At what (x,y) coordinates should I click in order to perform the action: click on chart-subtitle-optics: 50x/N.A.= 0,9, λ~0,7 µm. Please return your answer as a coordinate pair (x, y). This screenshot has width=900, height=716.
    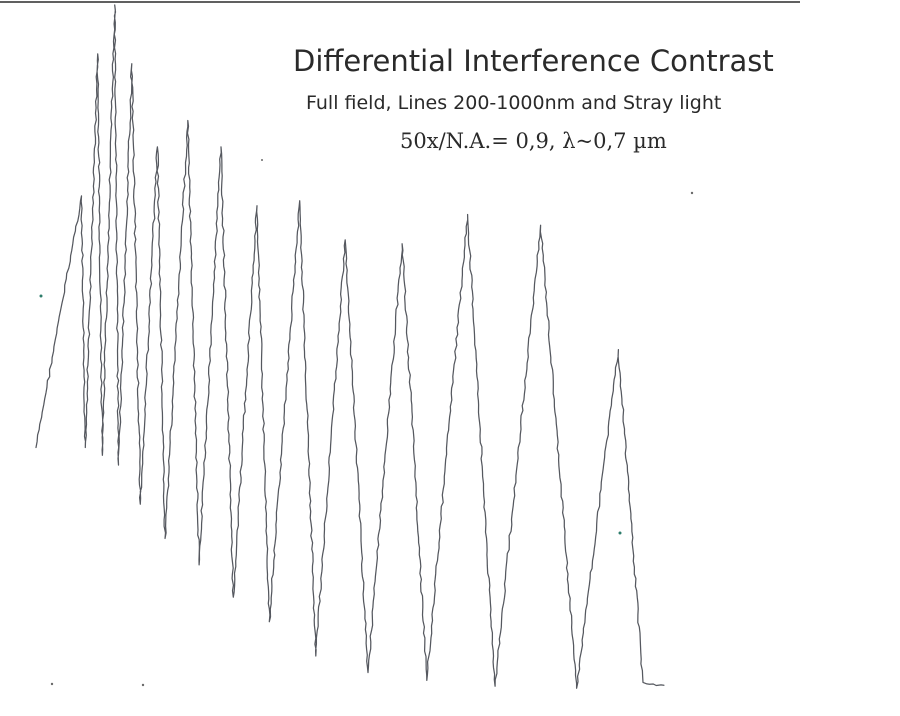
    Looking at the image, I should click on (533, 141).